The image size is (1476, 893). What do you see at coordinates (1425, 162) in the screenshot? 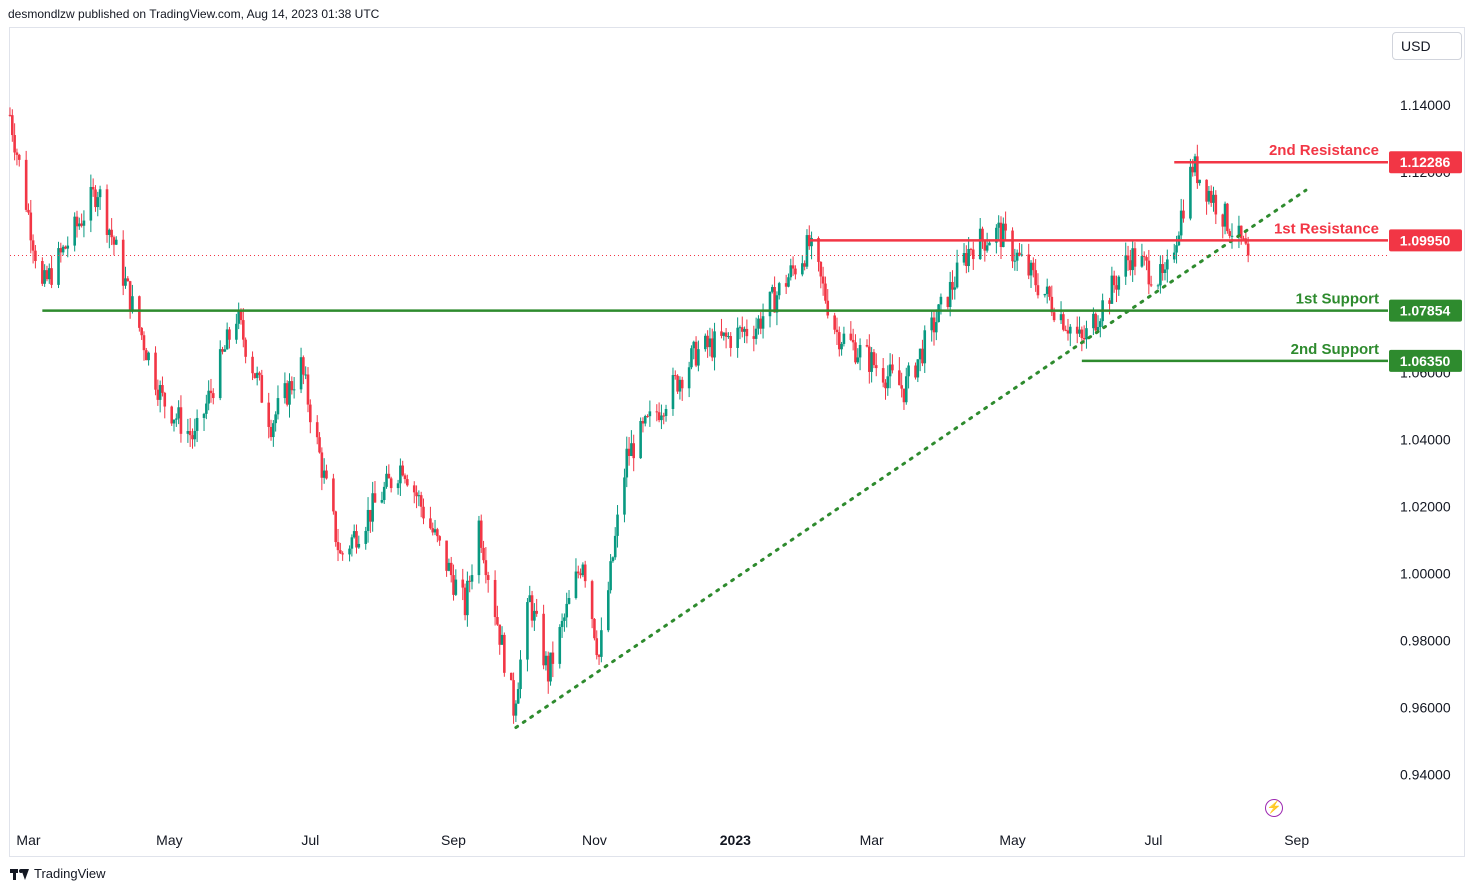
I see `resistance-price-tag-value: 1.12286` at bounding box center [1425, 162].